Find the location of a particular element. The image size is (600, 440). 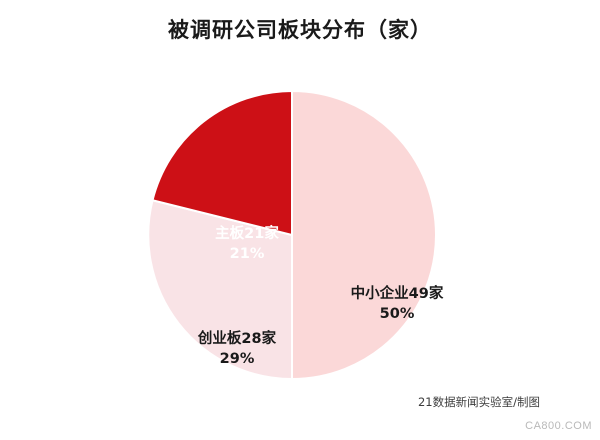

pie-label-sme-name: 中小企业49家 is located at coordinates (397, 294).